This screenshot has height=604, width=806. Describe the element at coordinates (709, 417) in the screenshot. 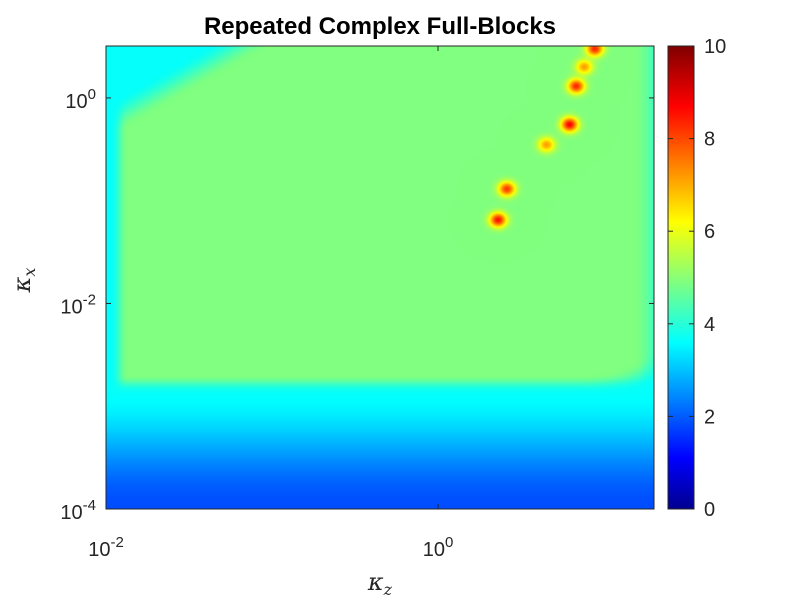

I see `colorbar-tick-label: 2` at that location.